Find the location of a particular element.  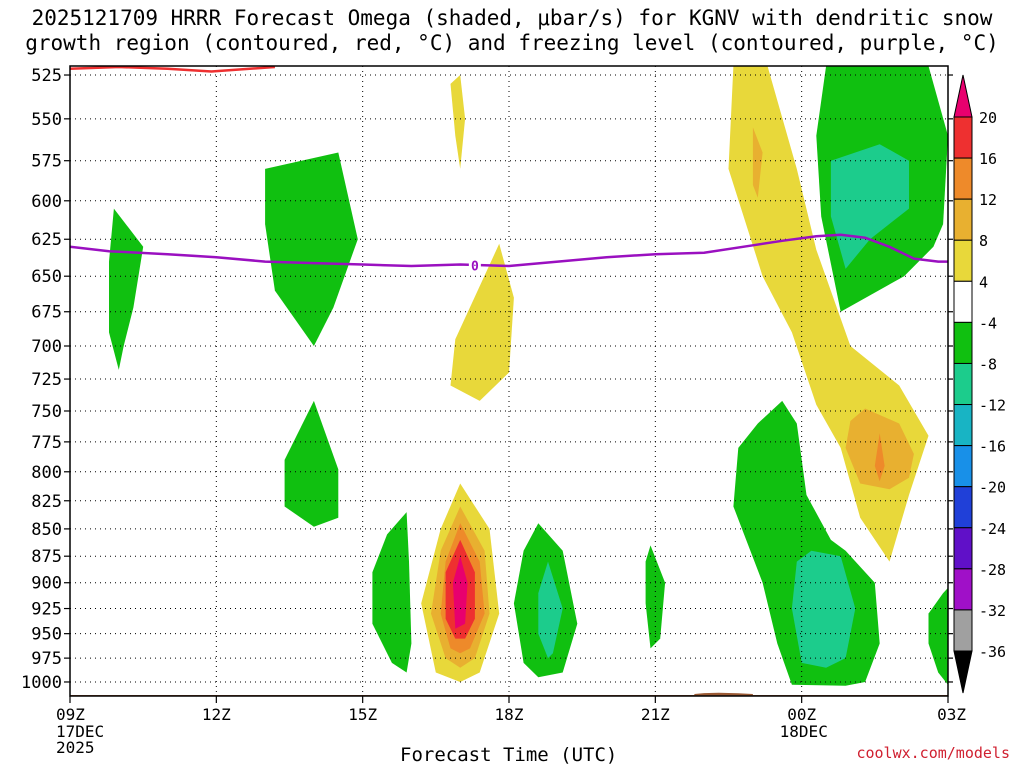

freezing-level-label: 0 is located at coordinates (475, 266).